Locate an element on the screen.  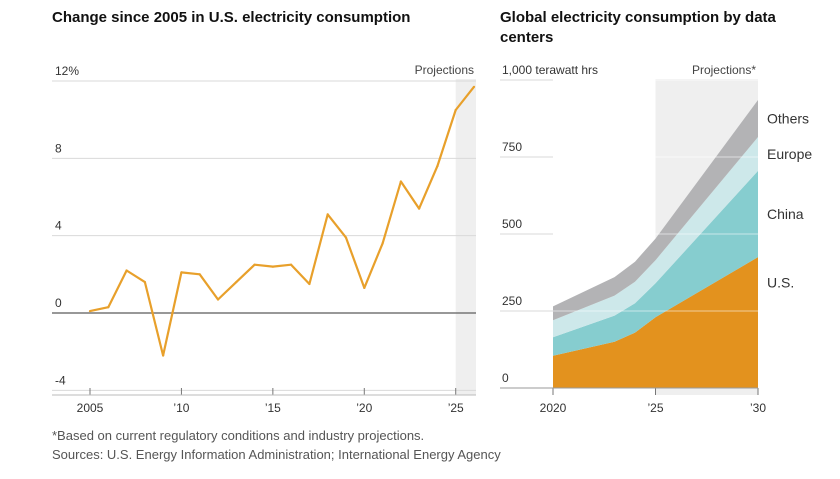
y-tick-label-left: 4 is located at coordinates (58, 226).